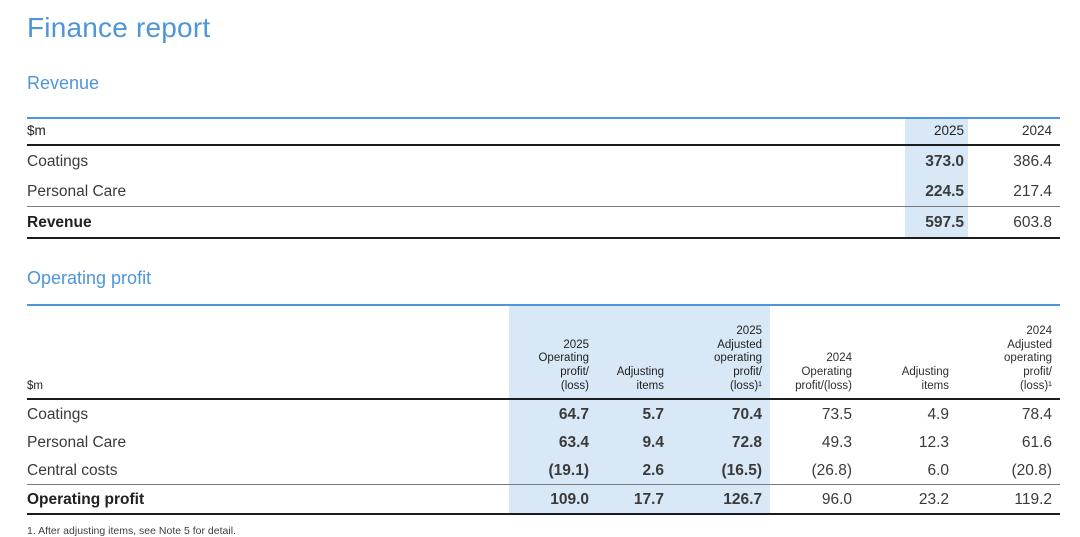 This screenshot has height=537, width=1080. Describe the element at coordinates (1036, 415) in the screenshot. I see `value-2024-adjusted: 78.4` at that location.